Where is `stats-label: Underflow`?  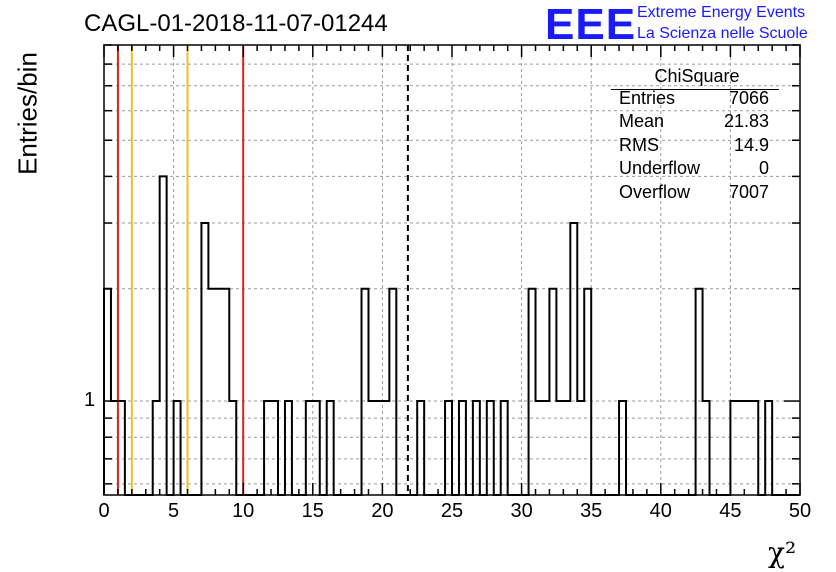
stats-label: Underflow is located at coordinates (660, 168).